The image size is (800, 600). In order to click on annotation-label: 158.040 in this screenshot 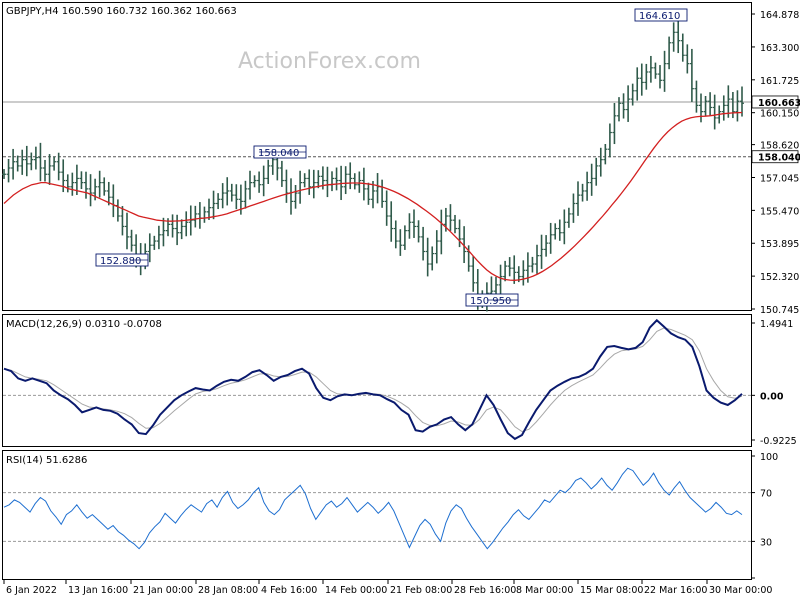, I will do `click(278, 153)`.